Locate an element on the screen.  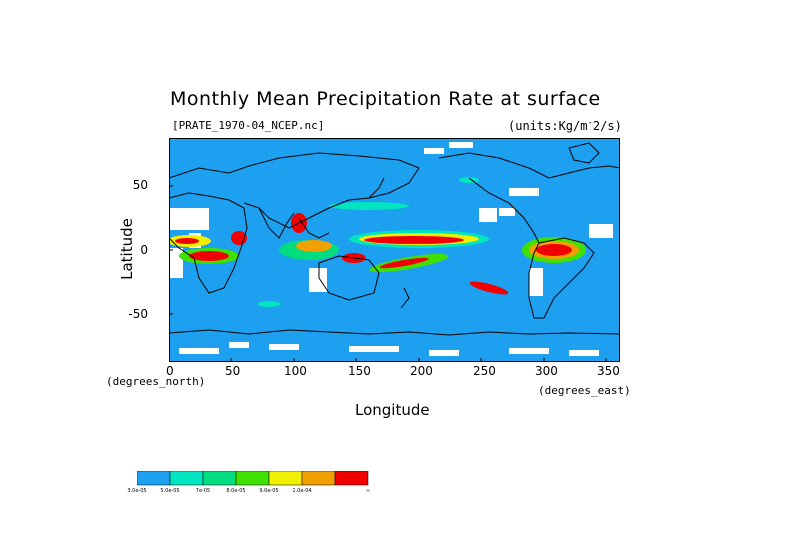
legend-label: 8.0e-05 is located at coordinates (236, 491).